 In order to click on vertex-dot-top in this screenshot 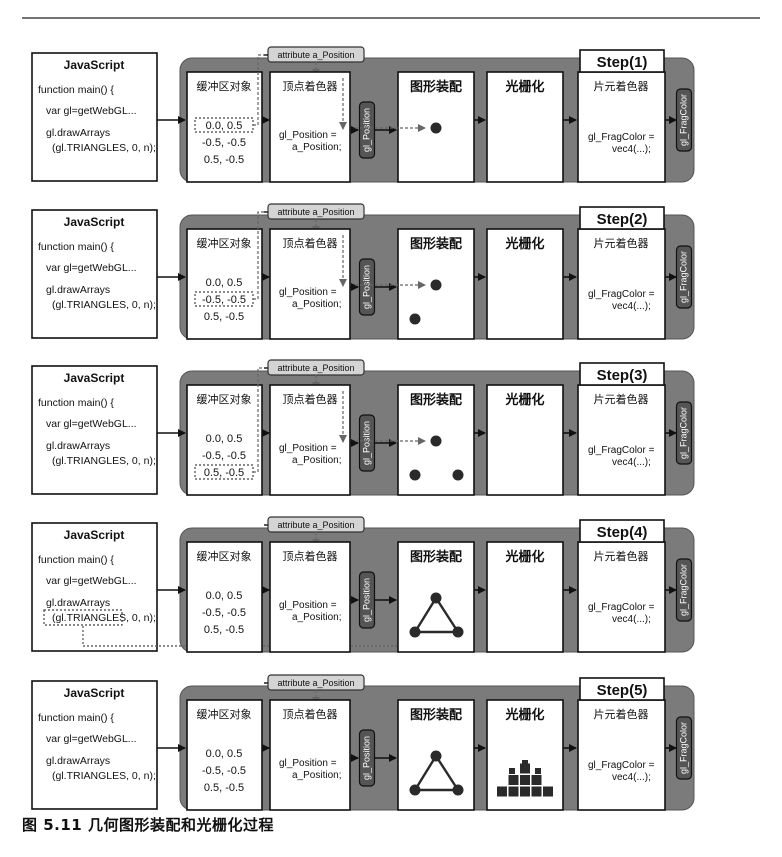, I will do `click(436, 285)`.